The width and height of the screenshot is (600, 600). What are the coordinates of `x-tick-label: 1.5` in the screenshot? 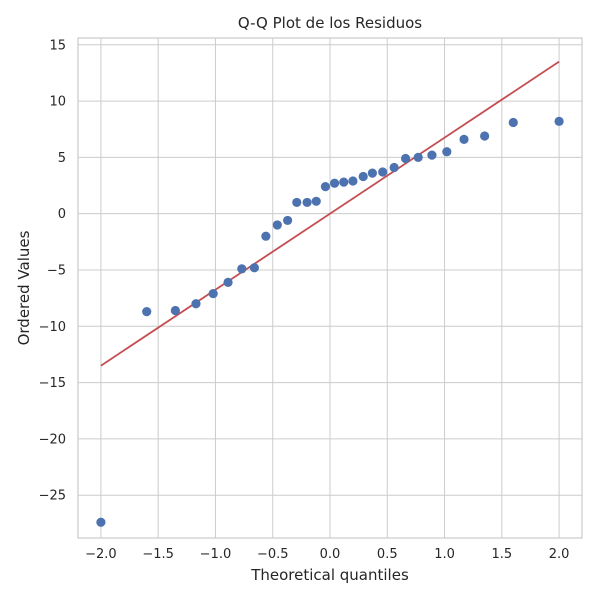 It's located at (501, 554).